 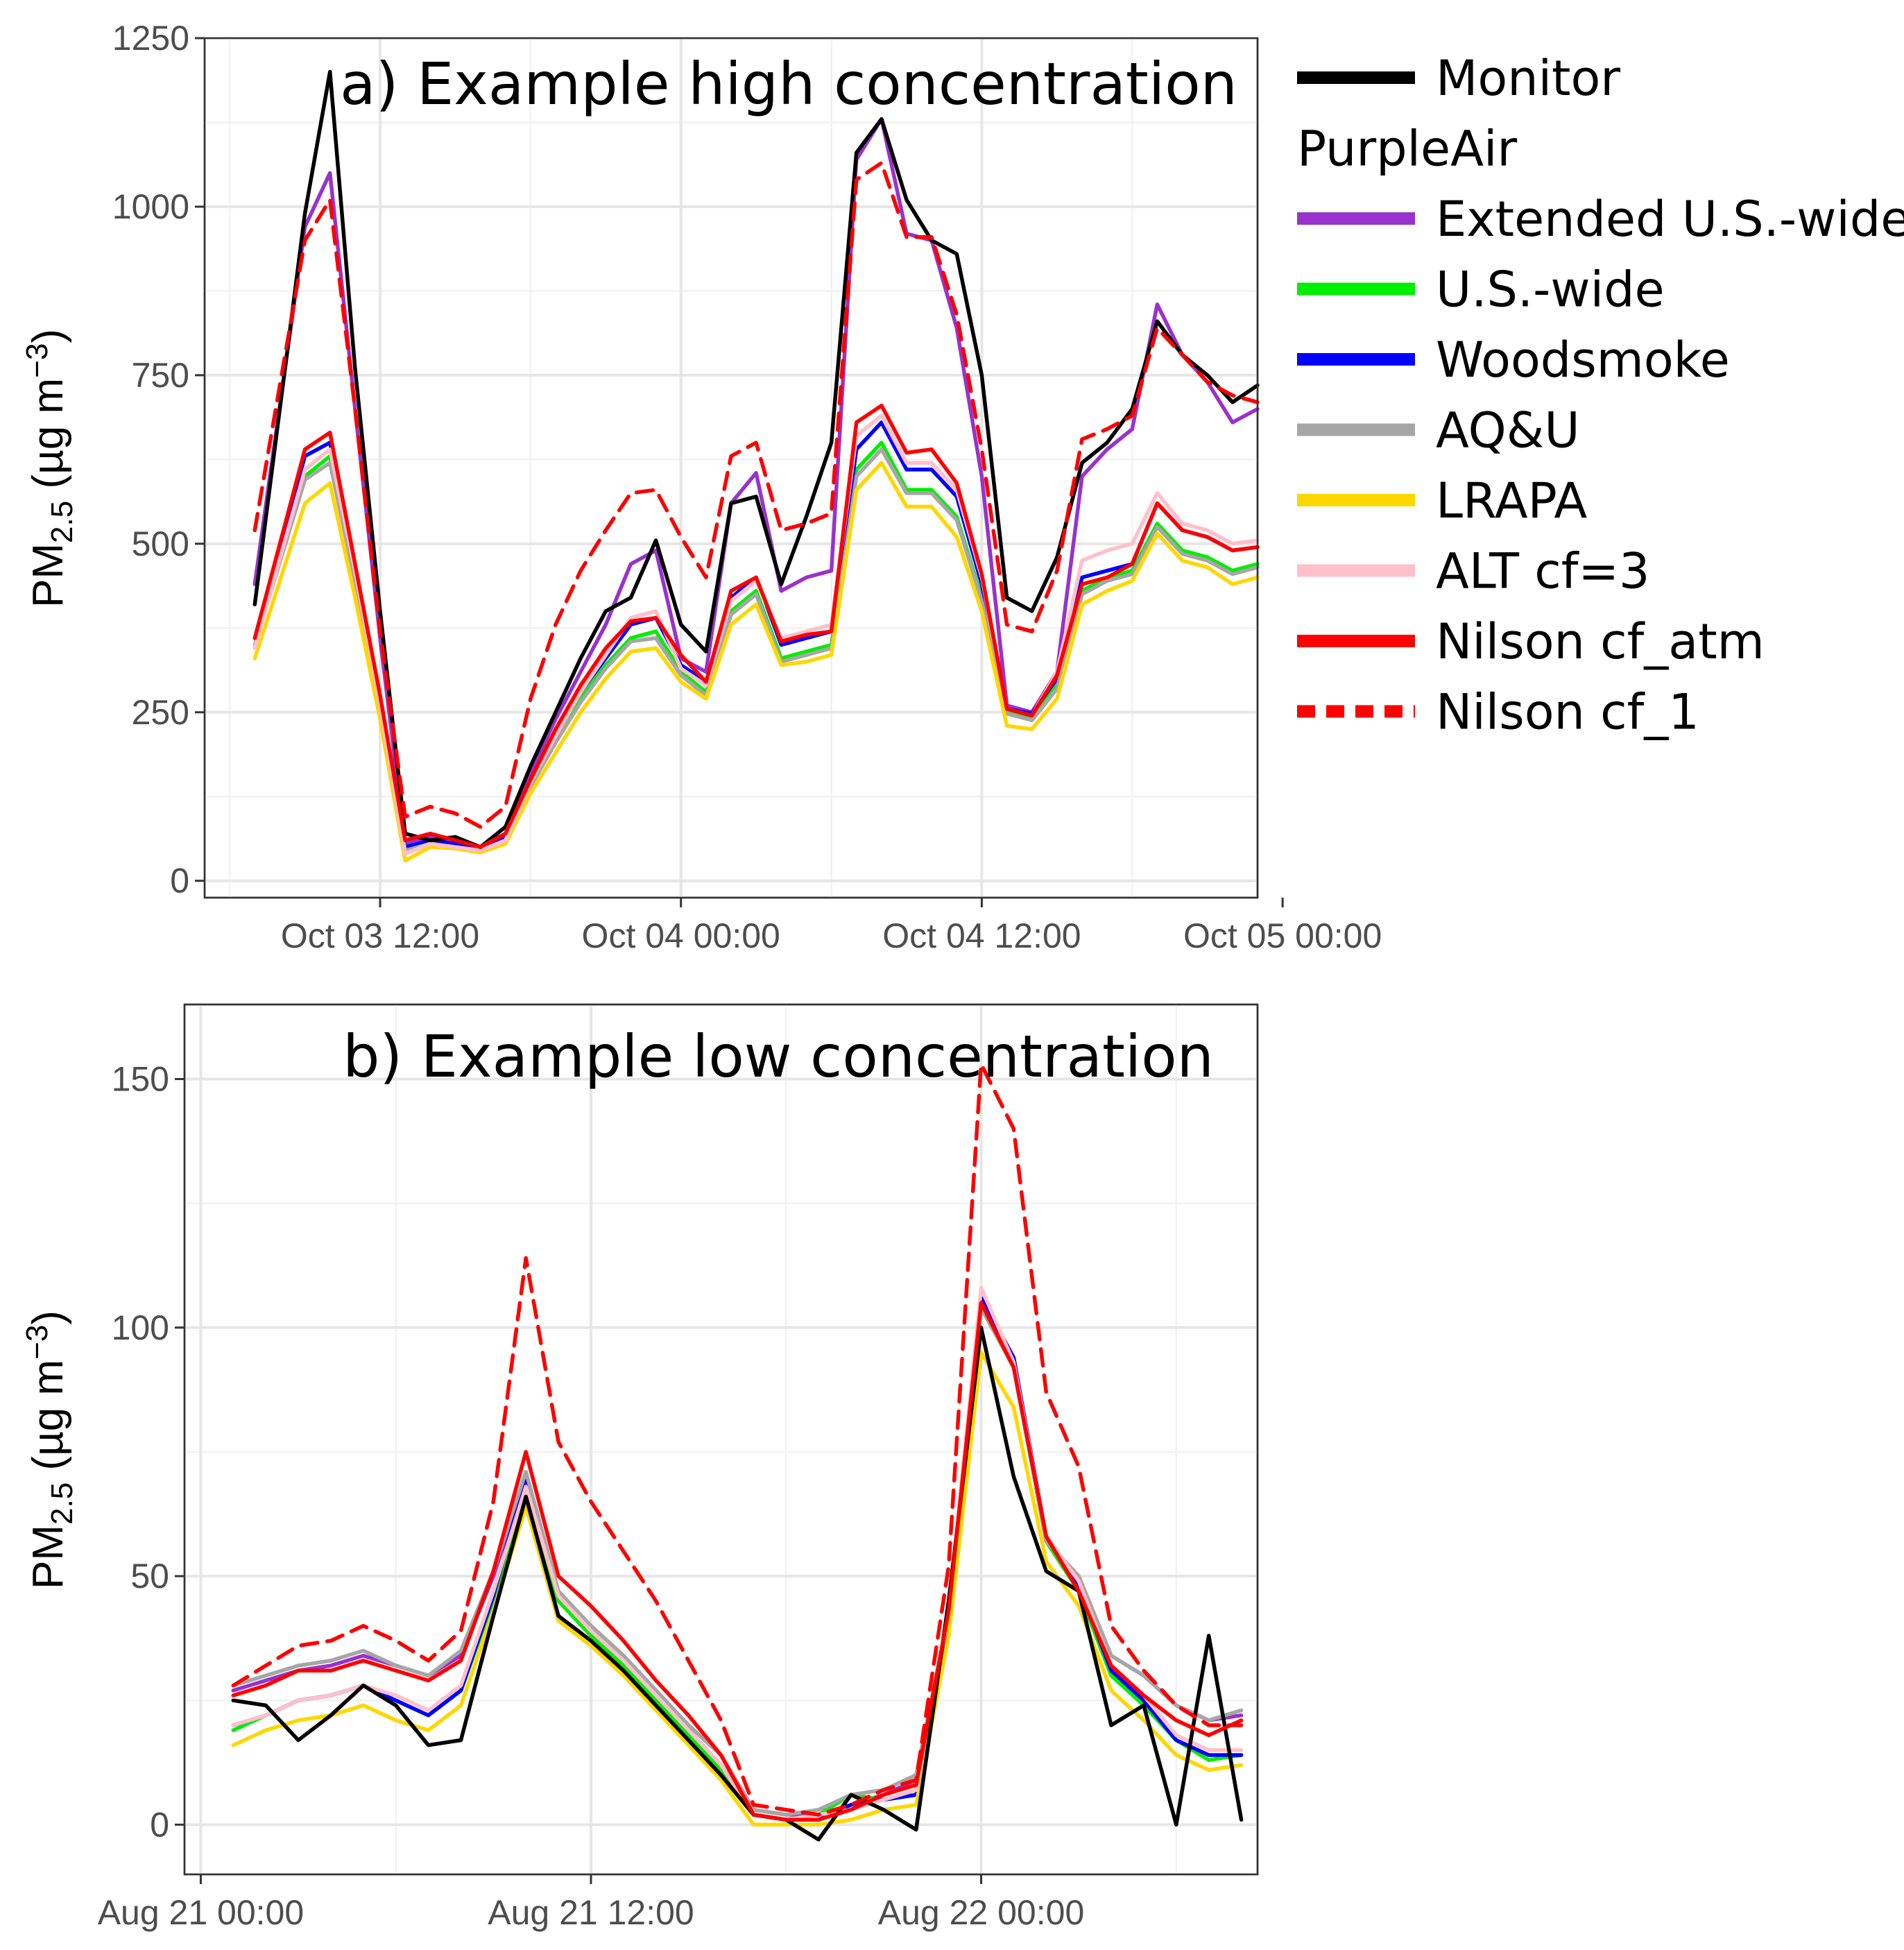 I want to click on legend-label-nilson-cf-1: Nilson cf_1, so click(x=1567, y=712).